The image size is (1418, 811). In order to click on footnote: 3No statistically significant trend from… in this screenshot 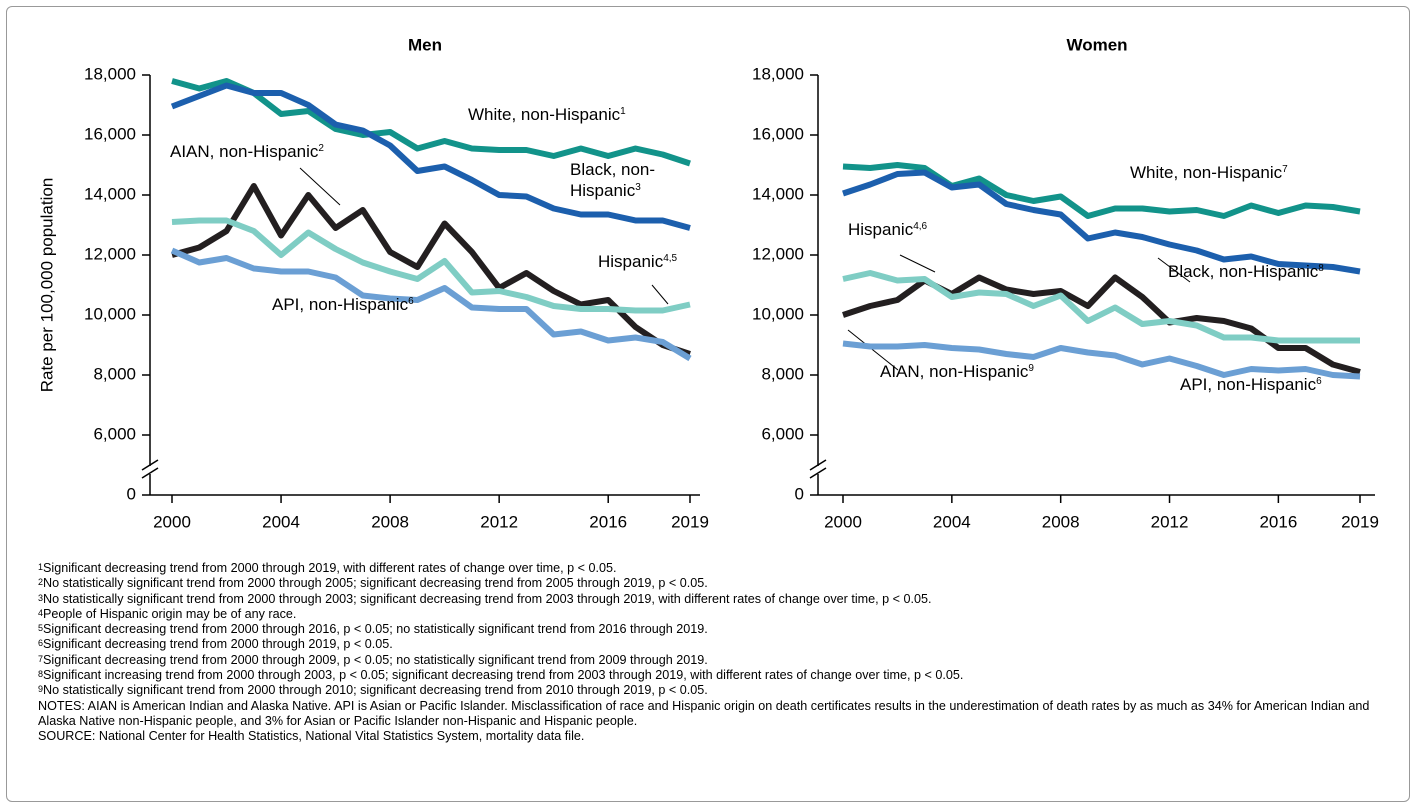, I will do `click(713, 599)`.